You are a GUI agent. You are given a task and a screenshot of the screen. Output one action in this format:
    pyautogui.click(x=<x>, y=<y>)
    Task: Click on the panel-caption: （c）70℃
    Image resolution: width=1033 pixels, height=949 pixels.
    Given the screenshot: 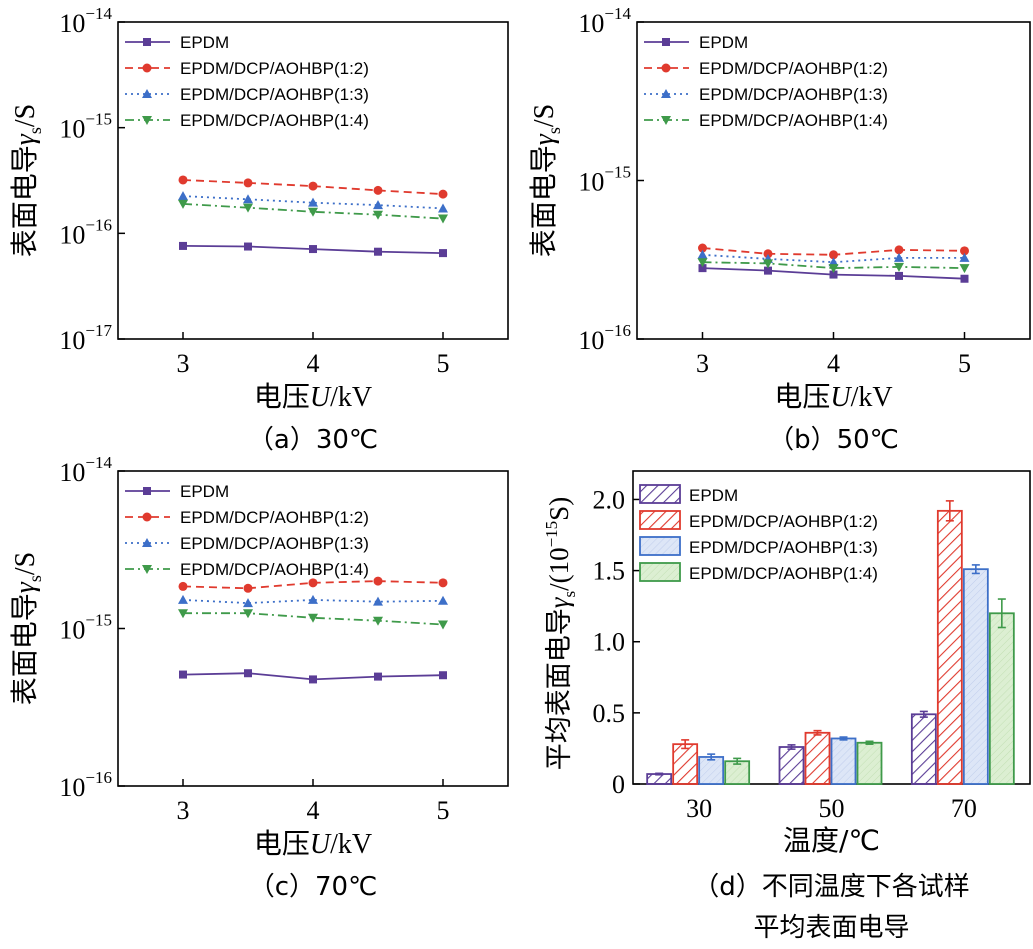 What is the action you would take?
    pyautogui.click(x=313, y=887)
    